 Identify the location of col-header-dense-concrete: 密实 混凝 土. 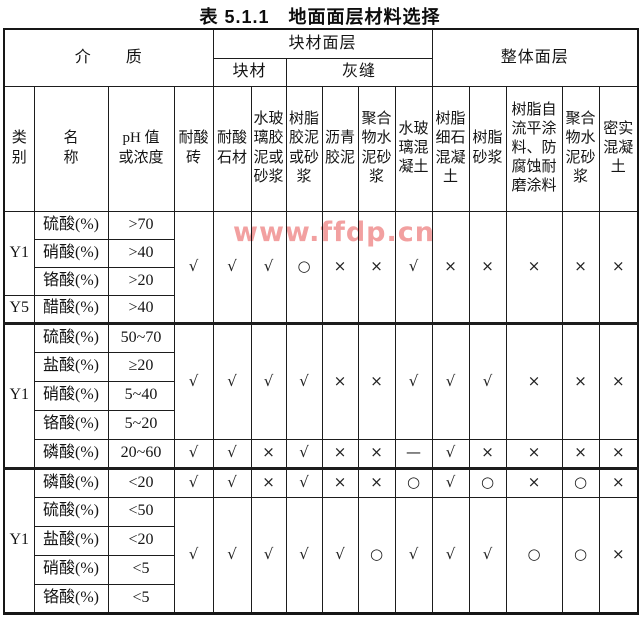
(618, 148).